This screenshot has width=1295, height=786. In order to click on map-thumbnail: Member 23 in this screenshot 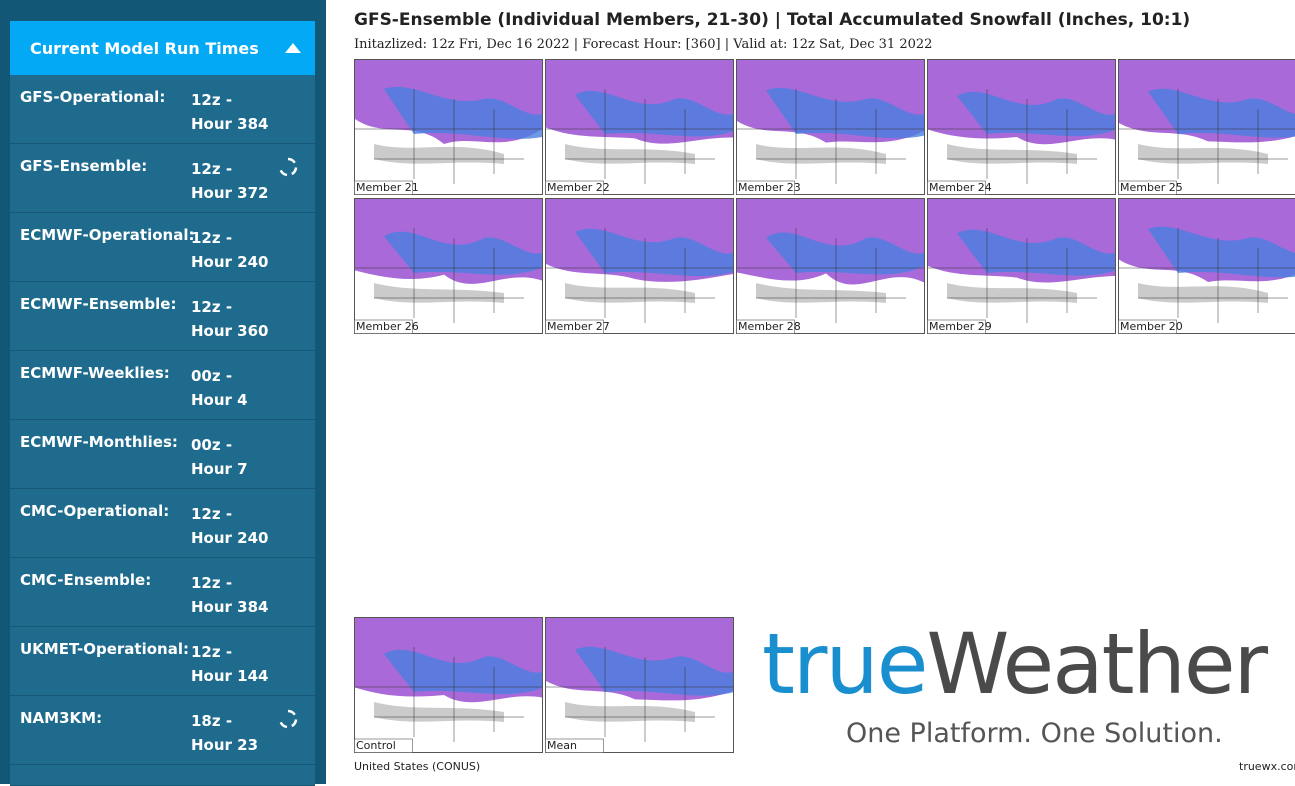, I will do `click(830, 127)`.